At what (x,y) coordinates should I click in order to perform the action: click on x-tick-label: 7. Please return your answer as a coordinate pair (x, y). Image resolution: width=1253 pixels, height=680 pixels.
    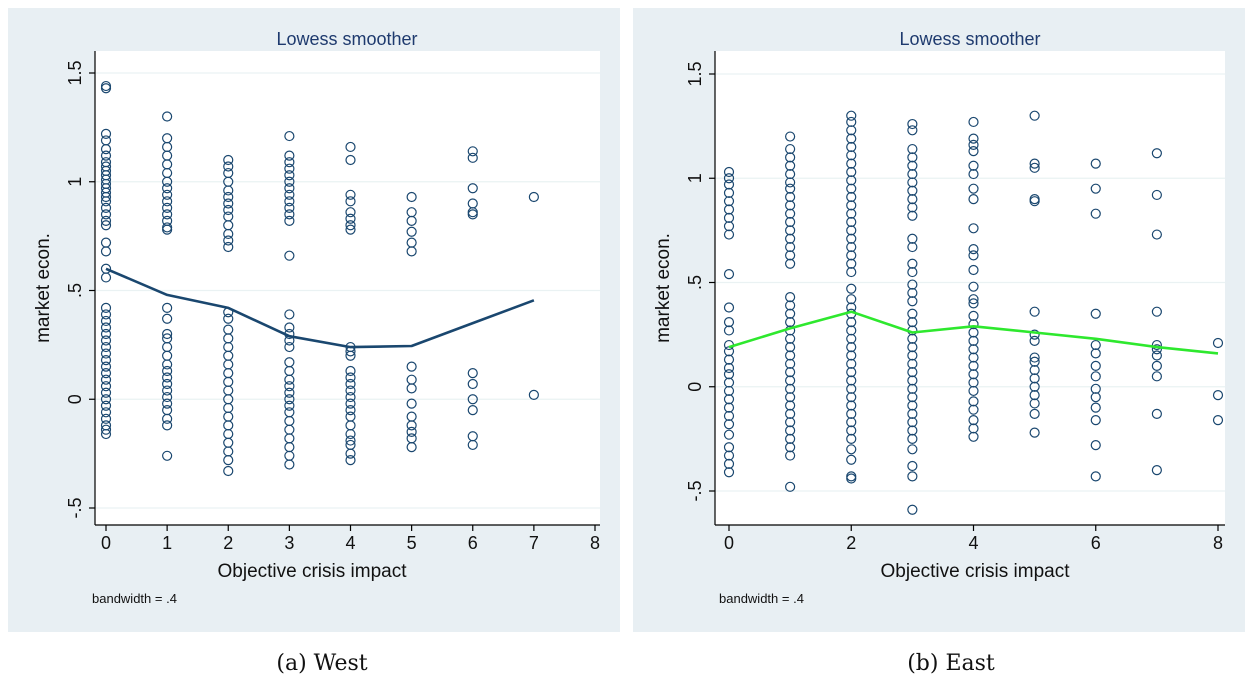
    Looking at the image, I should click on (534, 543).